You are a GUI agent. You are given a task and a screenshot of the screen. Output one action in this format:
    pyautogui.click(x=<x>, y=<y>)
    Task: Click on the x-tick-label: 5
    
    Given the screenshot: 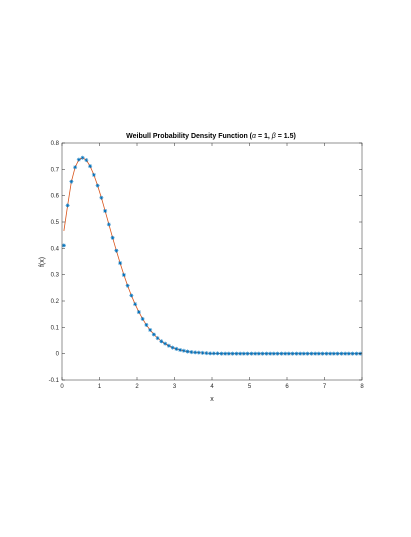 What is the action you would take?
    pyautogui.click(x=250, y=387)
    